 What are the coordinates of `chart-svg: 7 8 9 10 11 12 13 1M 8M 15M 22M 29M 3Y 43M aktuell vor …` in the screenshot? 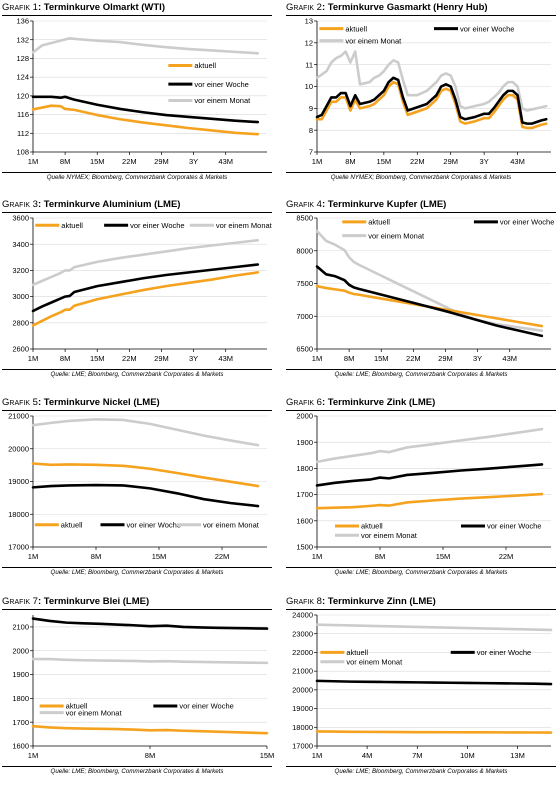 It's located at (428, 91).